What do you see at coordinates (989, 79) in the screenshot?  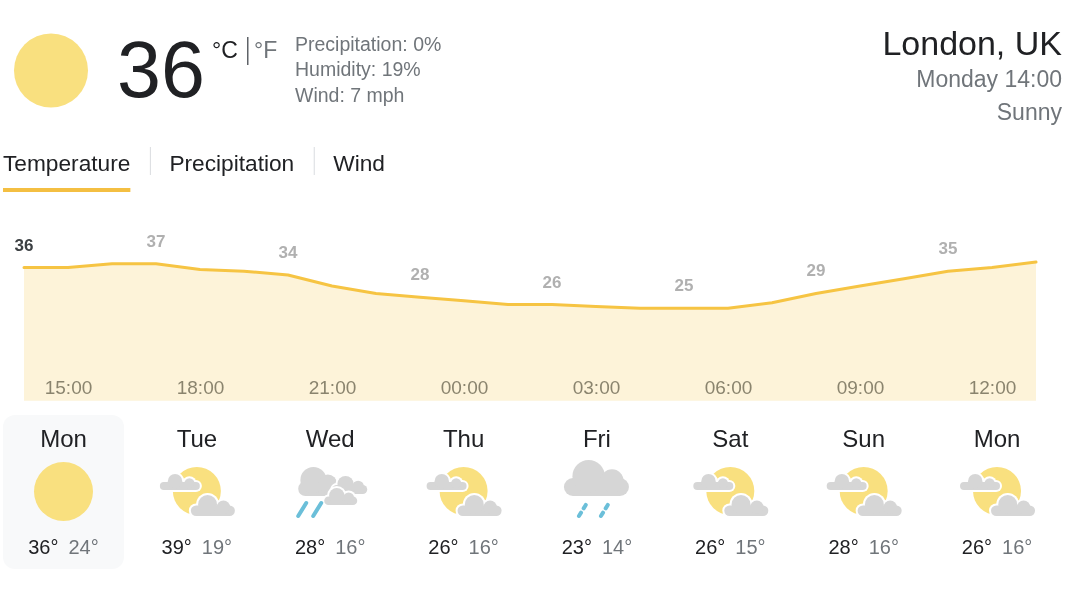 I see `text: Monday 14:00` at bounding box center [989, 79].